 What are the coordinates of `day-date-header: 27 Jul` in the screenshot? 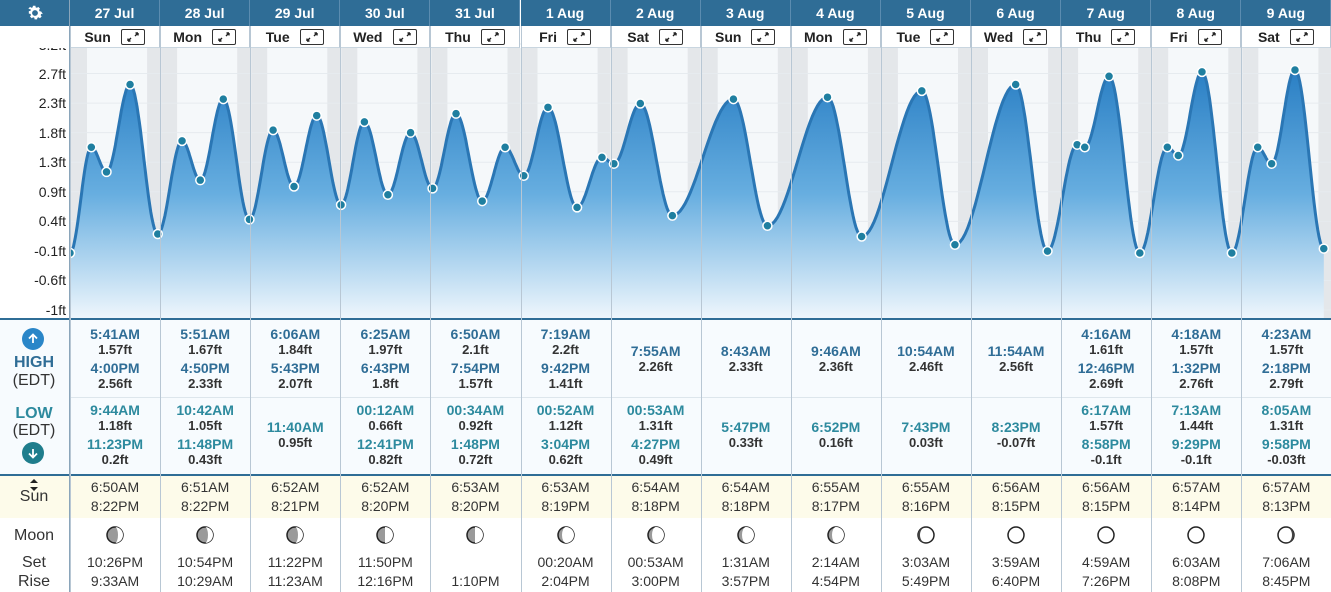 It's located at (115, 13).